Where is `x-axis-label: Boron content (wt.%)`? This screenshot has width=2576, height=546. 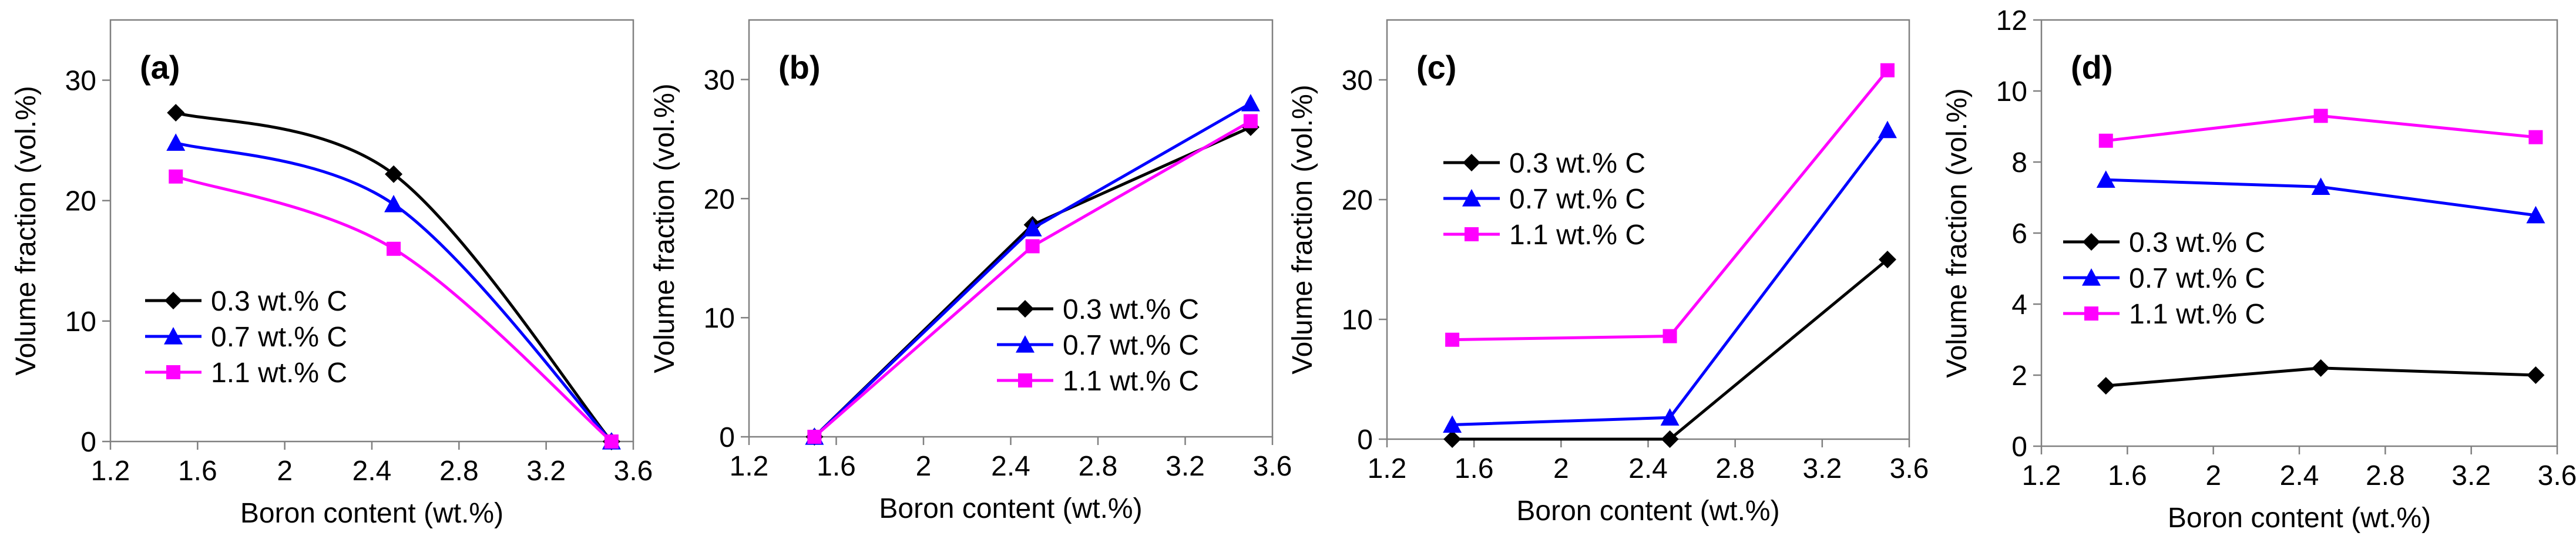 x-axis-label: Boron content (wt.%) is located at coordinates (1648, 511).